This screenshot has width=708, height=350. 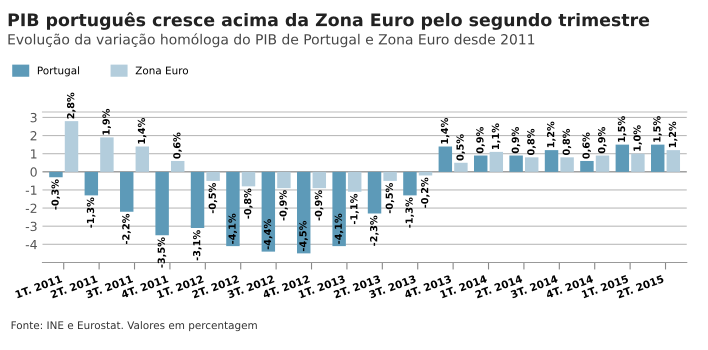 I want to click on chart-title: PIB português cresce acima da Zona Euro pelo segundo trimestre, so click(x=329, y=21).